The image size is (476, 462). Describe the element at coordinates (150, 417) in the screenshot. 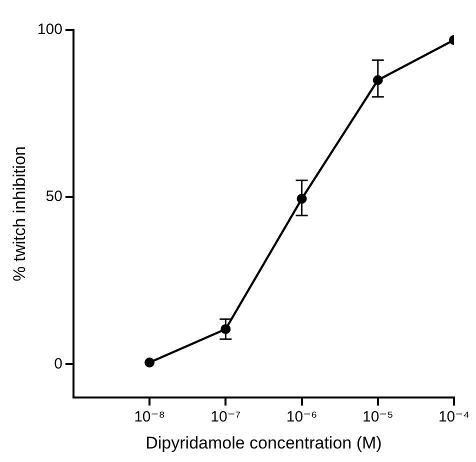

I see `x-tick-label: 10⁻⁸` at that location.